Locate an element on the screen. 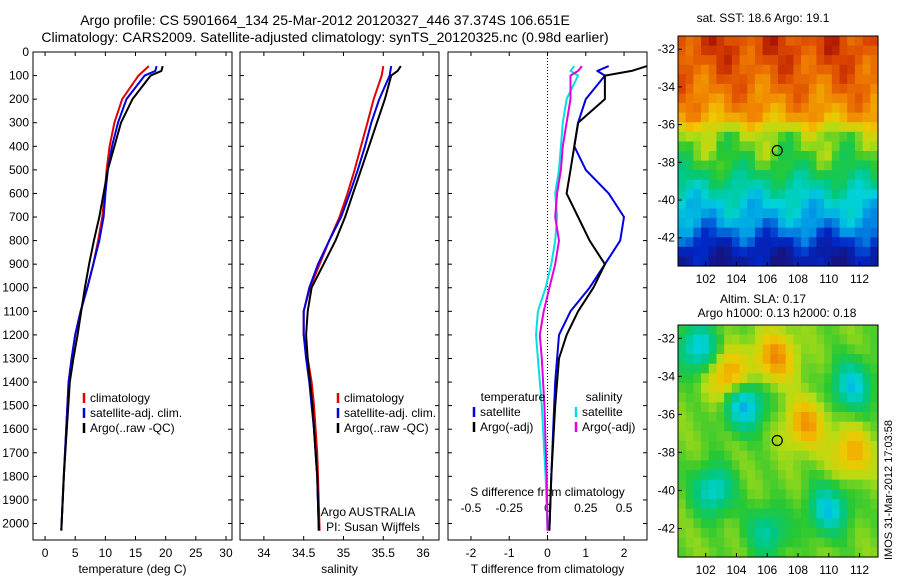 The height and width of the screenshot is (580, 900). map-y-tick-label: -32 is located at coordinates (667, 49).